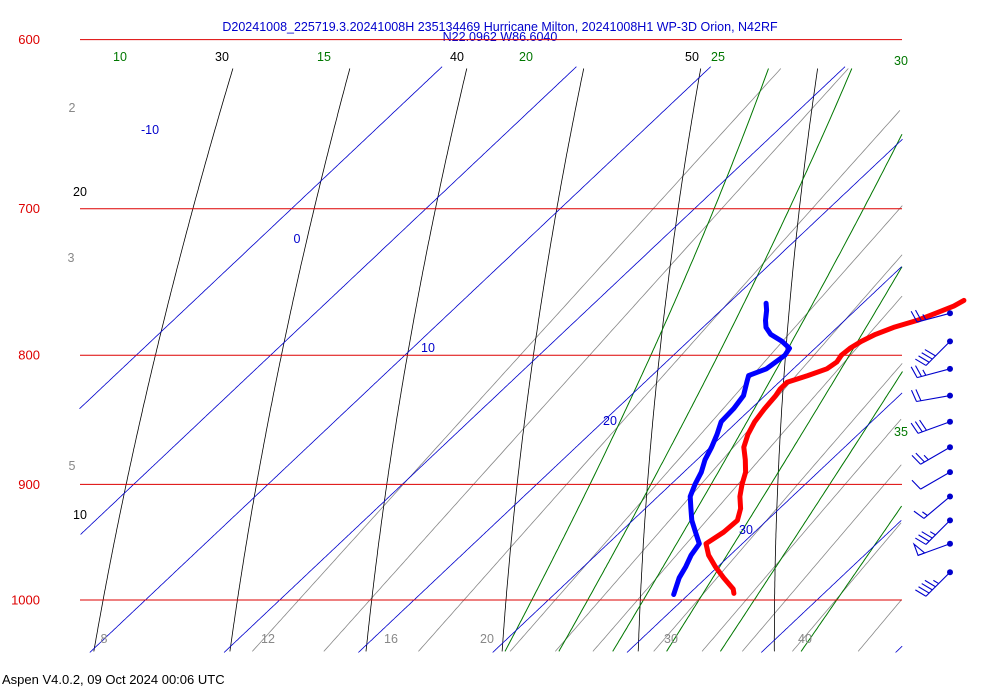  What do you see at coordinates (297, 239) in the screenshot?
I see `isotherm-label: 0` at bounding box center [297, 239].